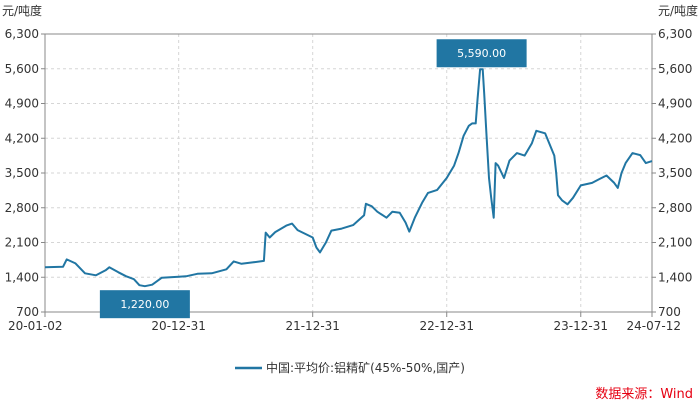 The width and height of the screenshot is (700, 406). I want to click on callout-label-min: 1,220.00, so click(144, 304).